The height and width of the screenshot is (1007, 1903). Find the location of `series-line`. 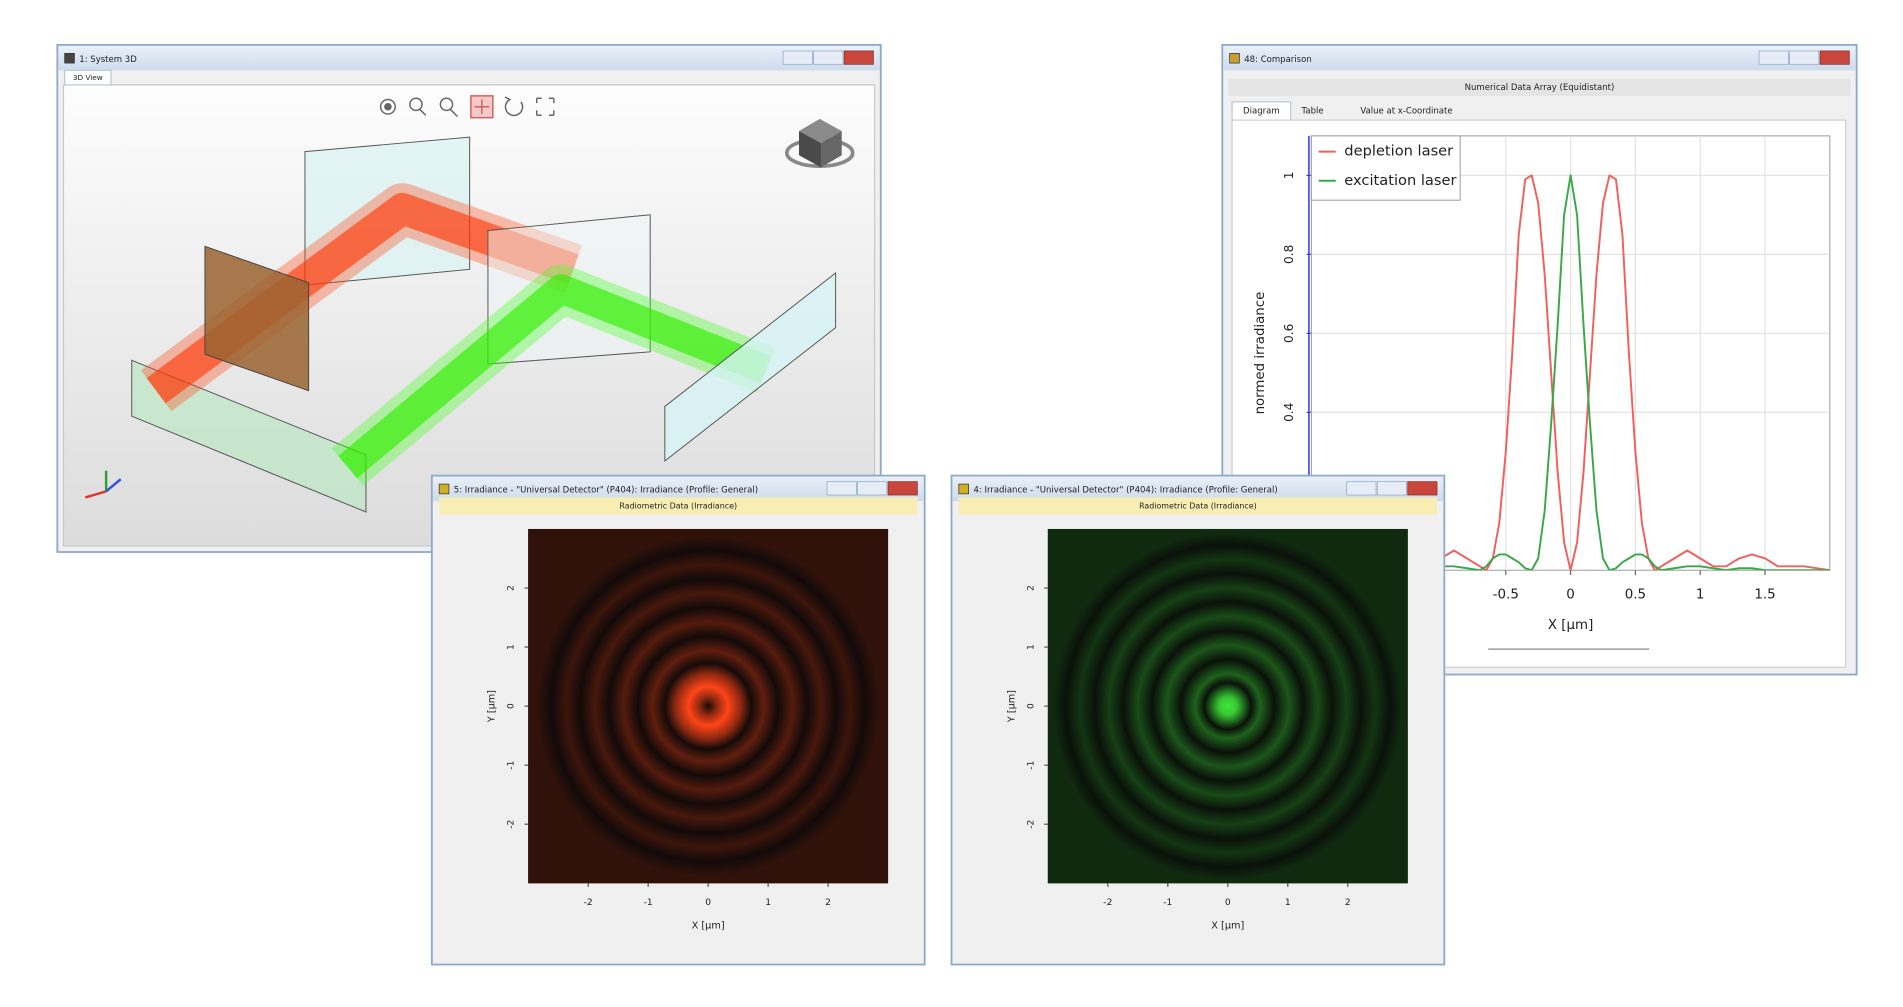

series-line is located at coordinates (1570, 372).